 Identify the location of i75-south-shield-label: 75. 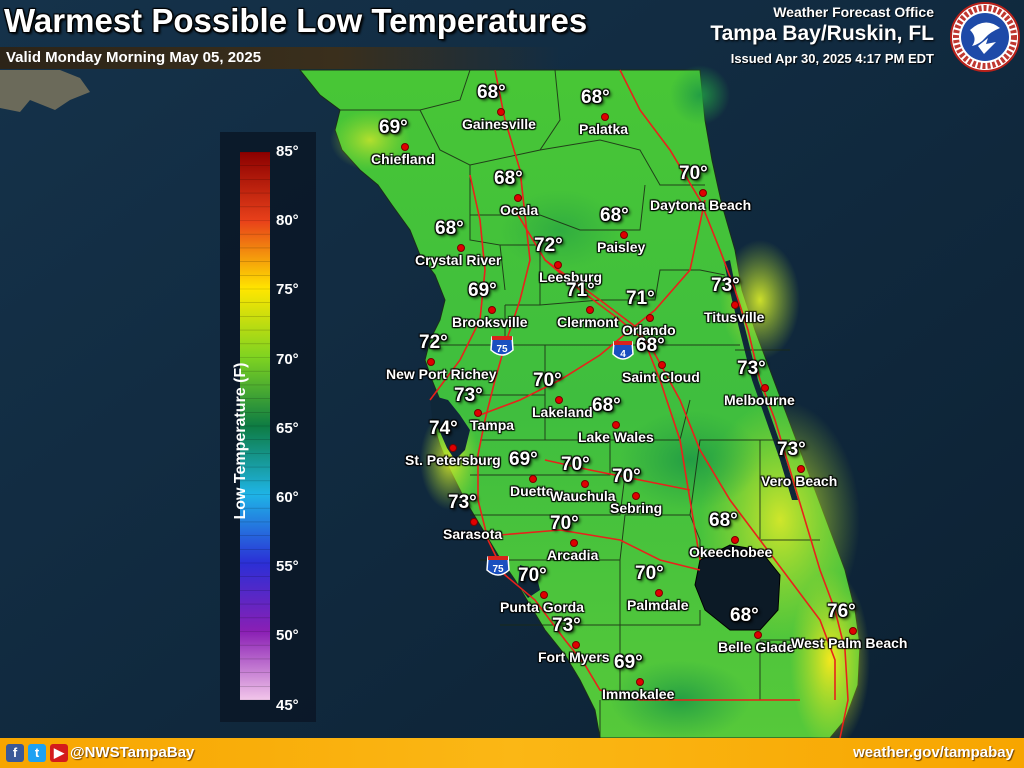
(498, 569).